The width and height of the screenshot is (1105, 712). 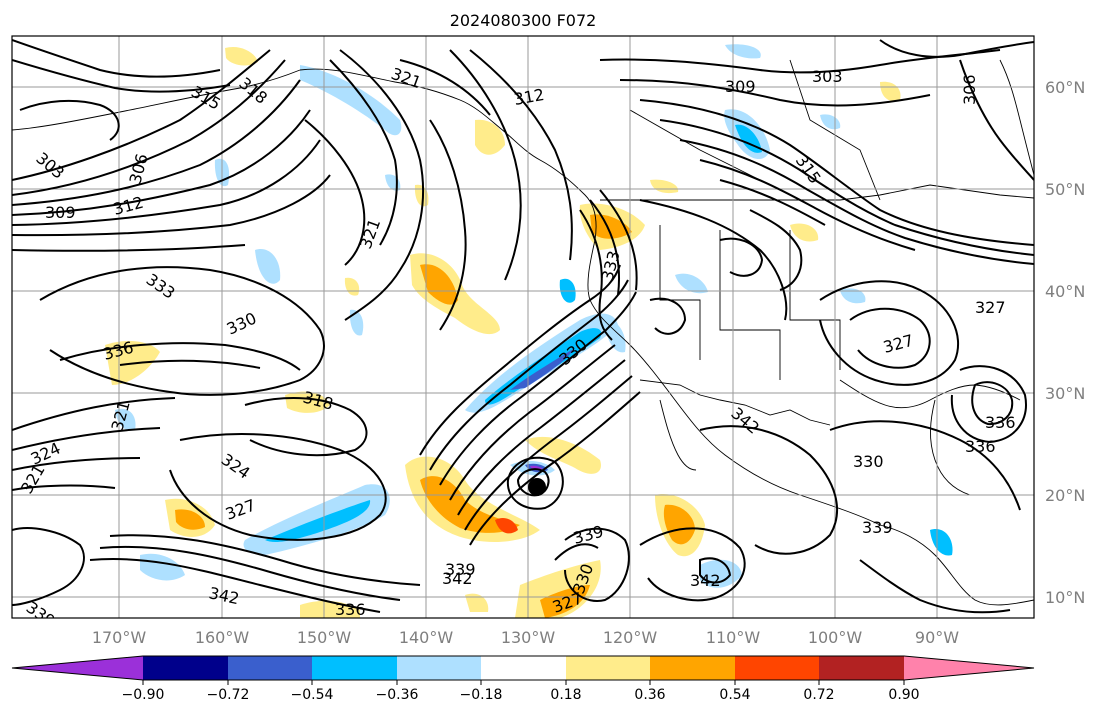 I want to click on lon-label: 110°W, so click(x=733, y=637).